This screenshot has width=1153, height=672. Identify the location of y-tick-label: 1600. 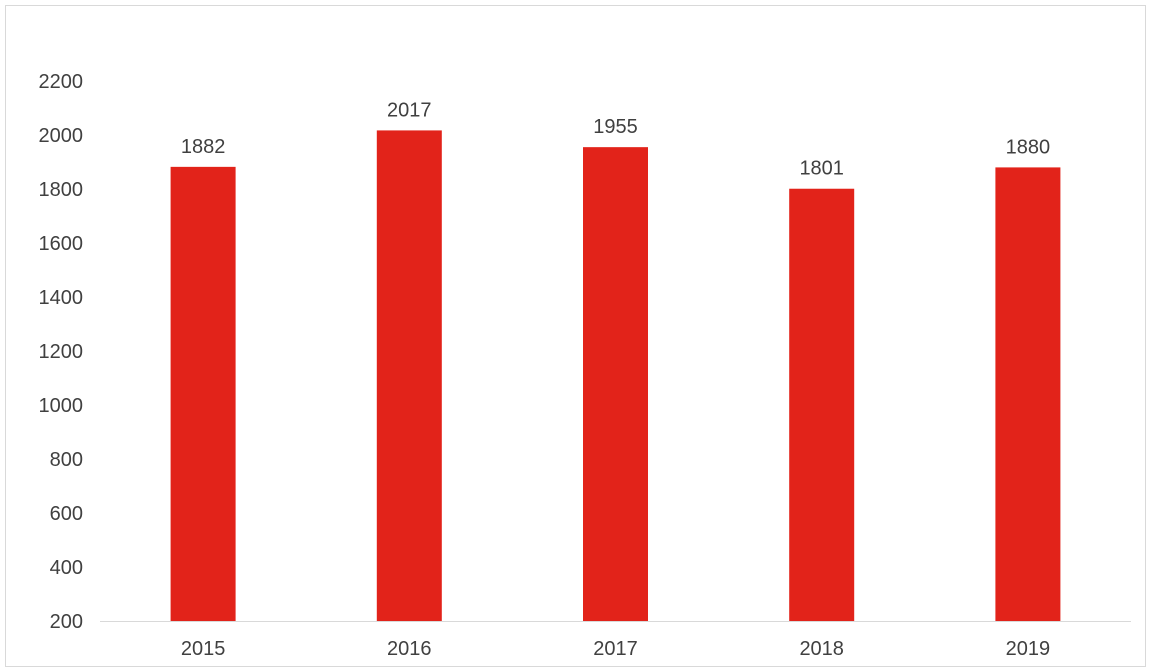
(61, 244).